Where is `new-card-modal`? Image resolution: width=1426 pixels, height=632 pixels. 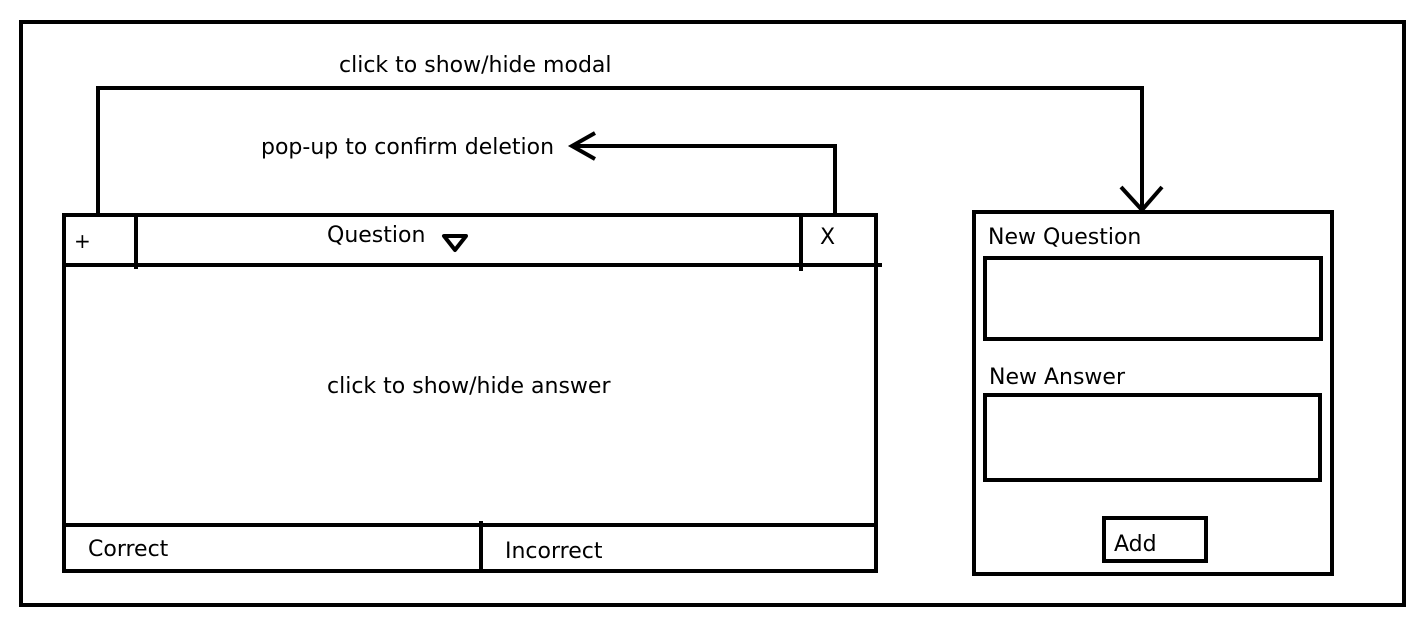
new-card-modal is located at coordinates (1153, 393).